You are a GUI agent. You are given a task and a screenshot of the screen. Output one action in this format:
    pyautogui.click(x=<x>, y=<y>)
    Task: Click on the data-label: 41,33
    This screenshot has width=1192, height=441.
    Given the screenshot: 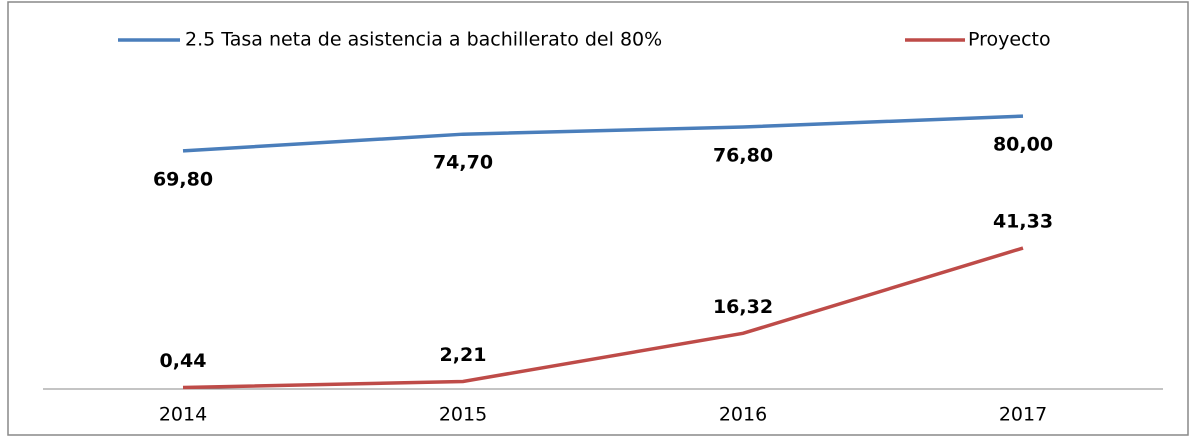 What is the action you would take?
    pyautogui.click(x=1023, y=222)
    